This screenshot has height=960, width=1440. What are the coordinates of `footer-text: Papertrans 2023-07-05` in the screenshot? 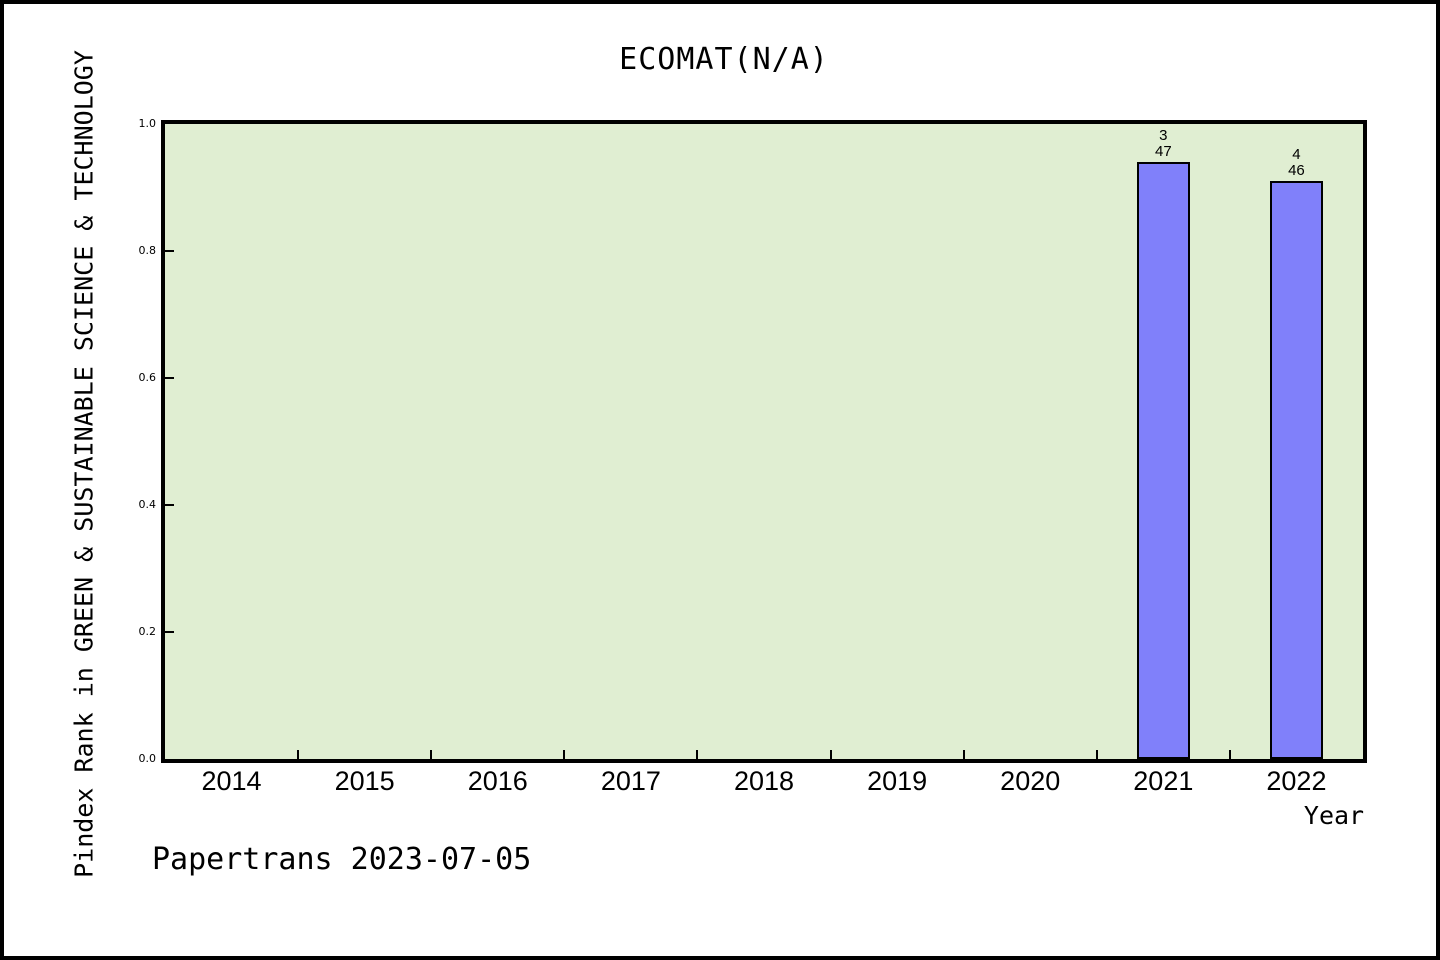 It's located at (342, 859).